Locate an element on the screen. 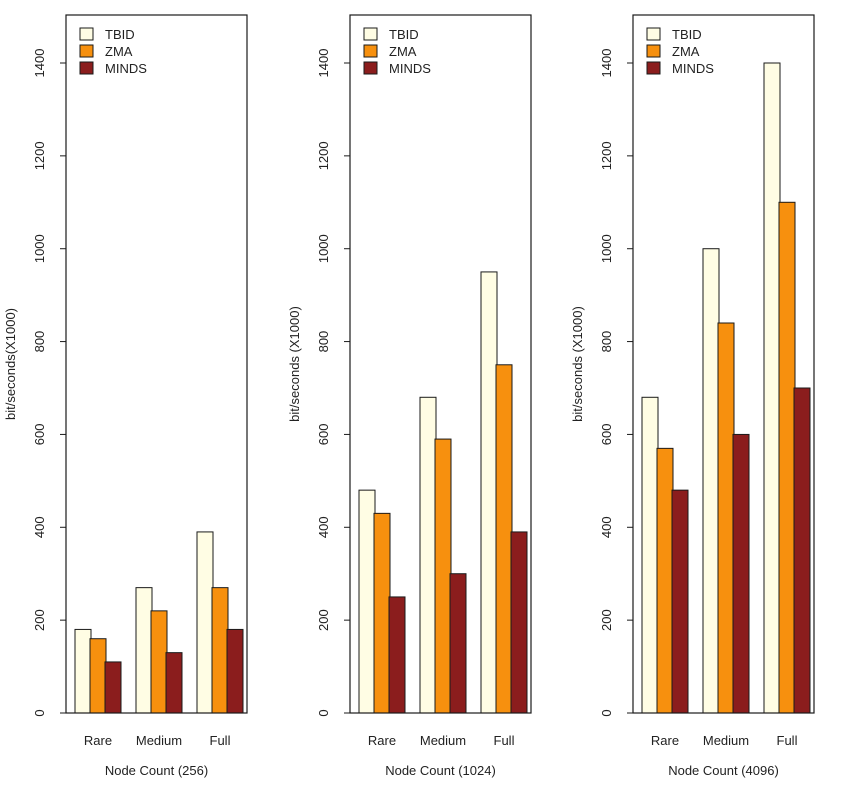 The image size is (850, 798). y-axis-title: bit/seconds(X1000) is located at coordinates (10, 364).